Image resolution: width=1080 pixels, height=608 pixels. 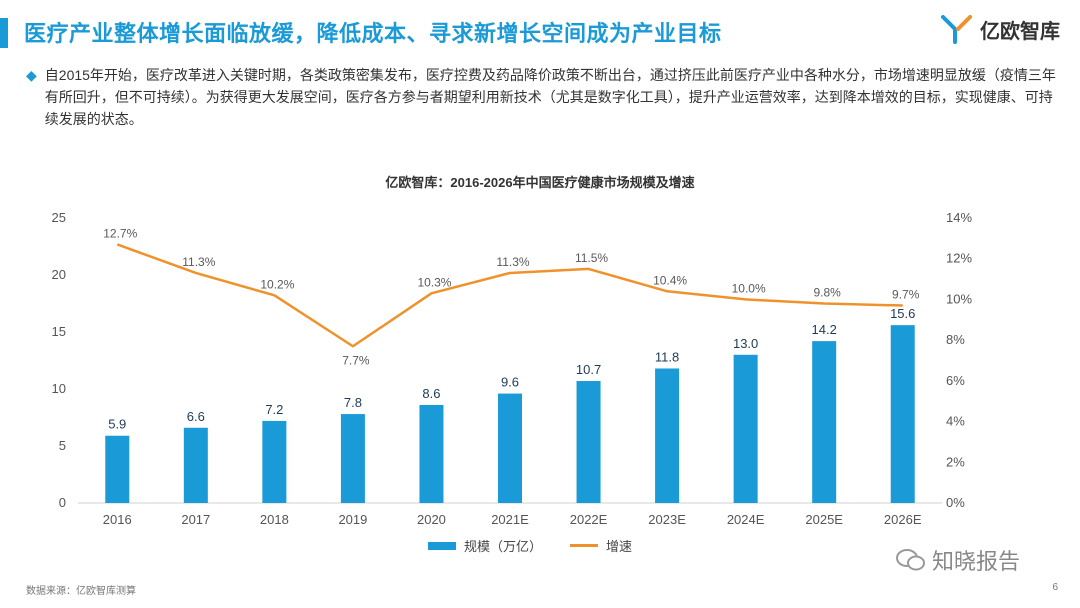 What do you see at coordinates (903, 519) in the screenshot?
I see `x-axis-tick: 2026E` at bounding box center [903, 519].